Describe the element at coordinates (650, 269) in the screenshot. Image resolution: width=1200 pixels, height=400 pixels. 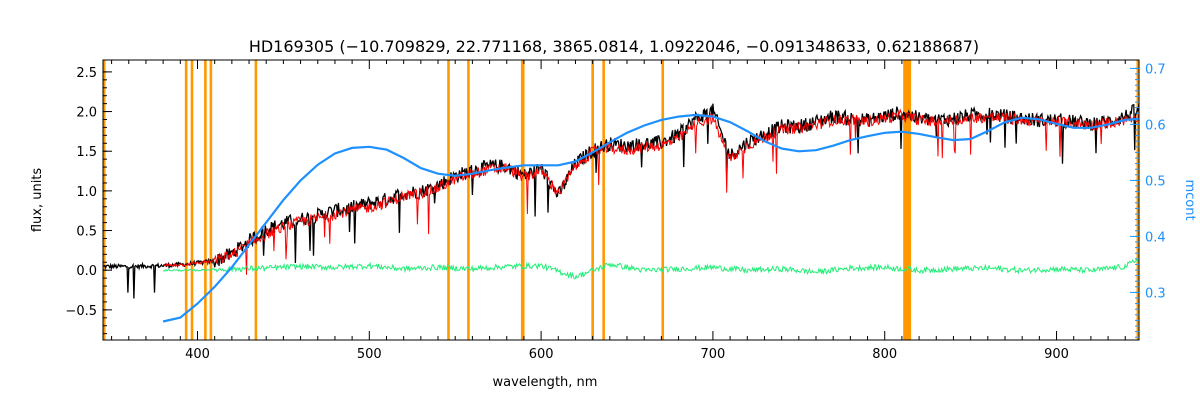
I see `series-residual-line` at that location.